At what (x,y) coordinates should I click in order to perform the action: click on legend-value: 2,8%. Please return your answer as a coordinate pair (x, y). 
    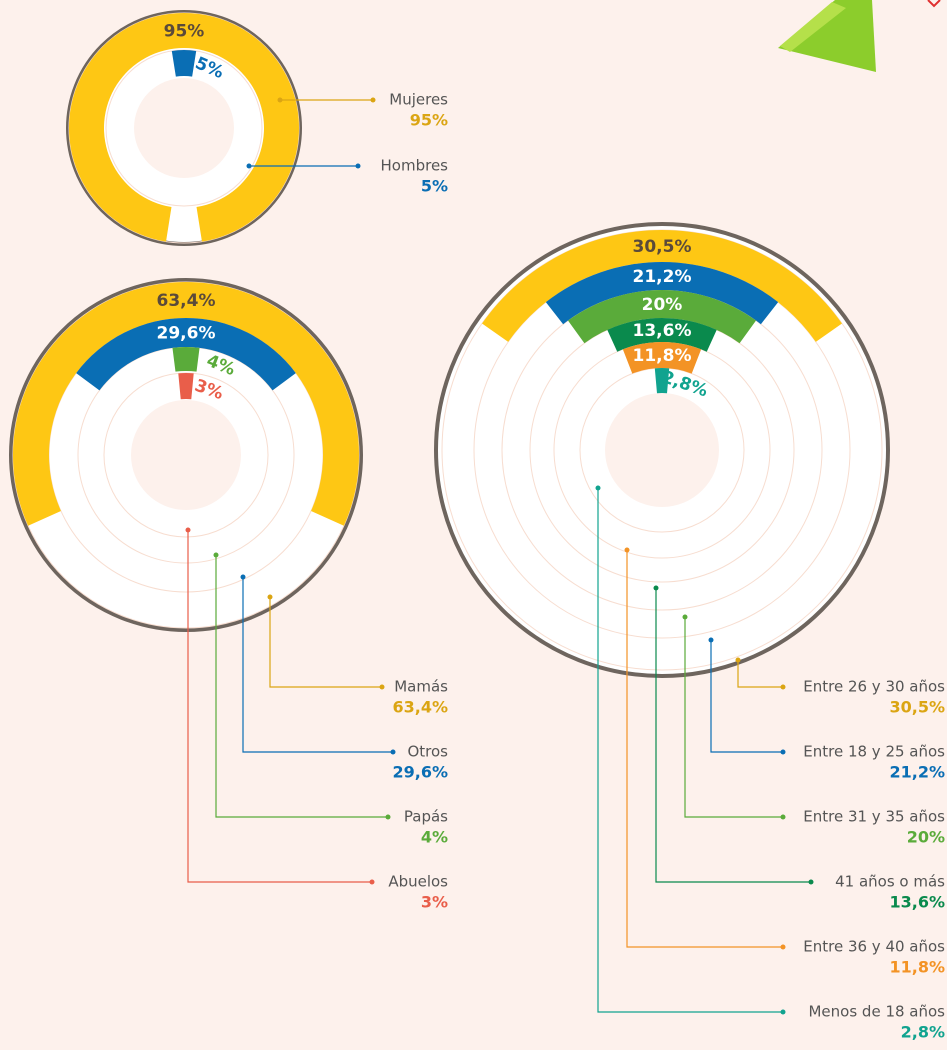
    Looking at the image, I should click on (923, 1032).